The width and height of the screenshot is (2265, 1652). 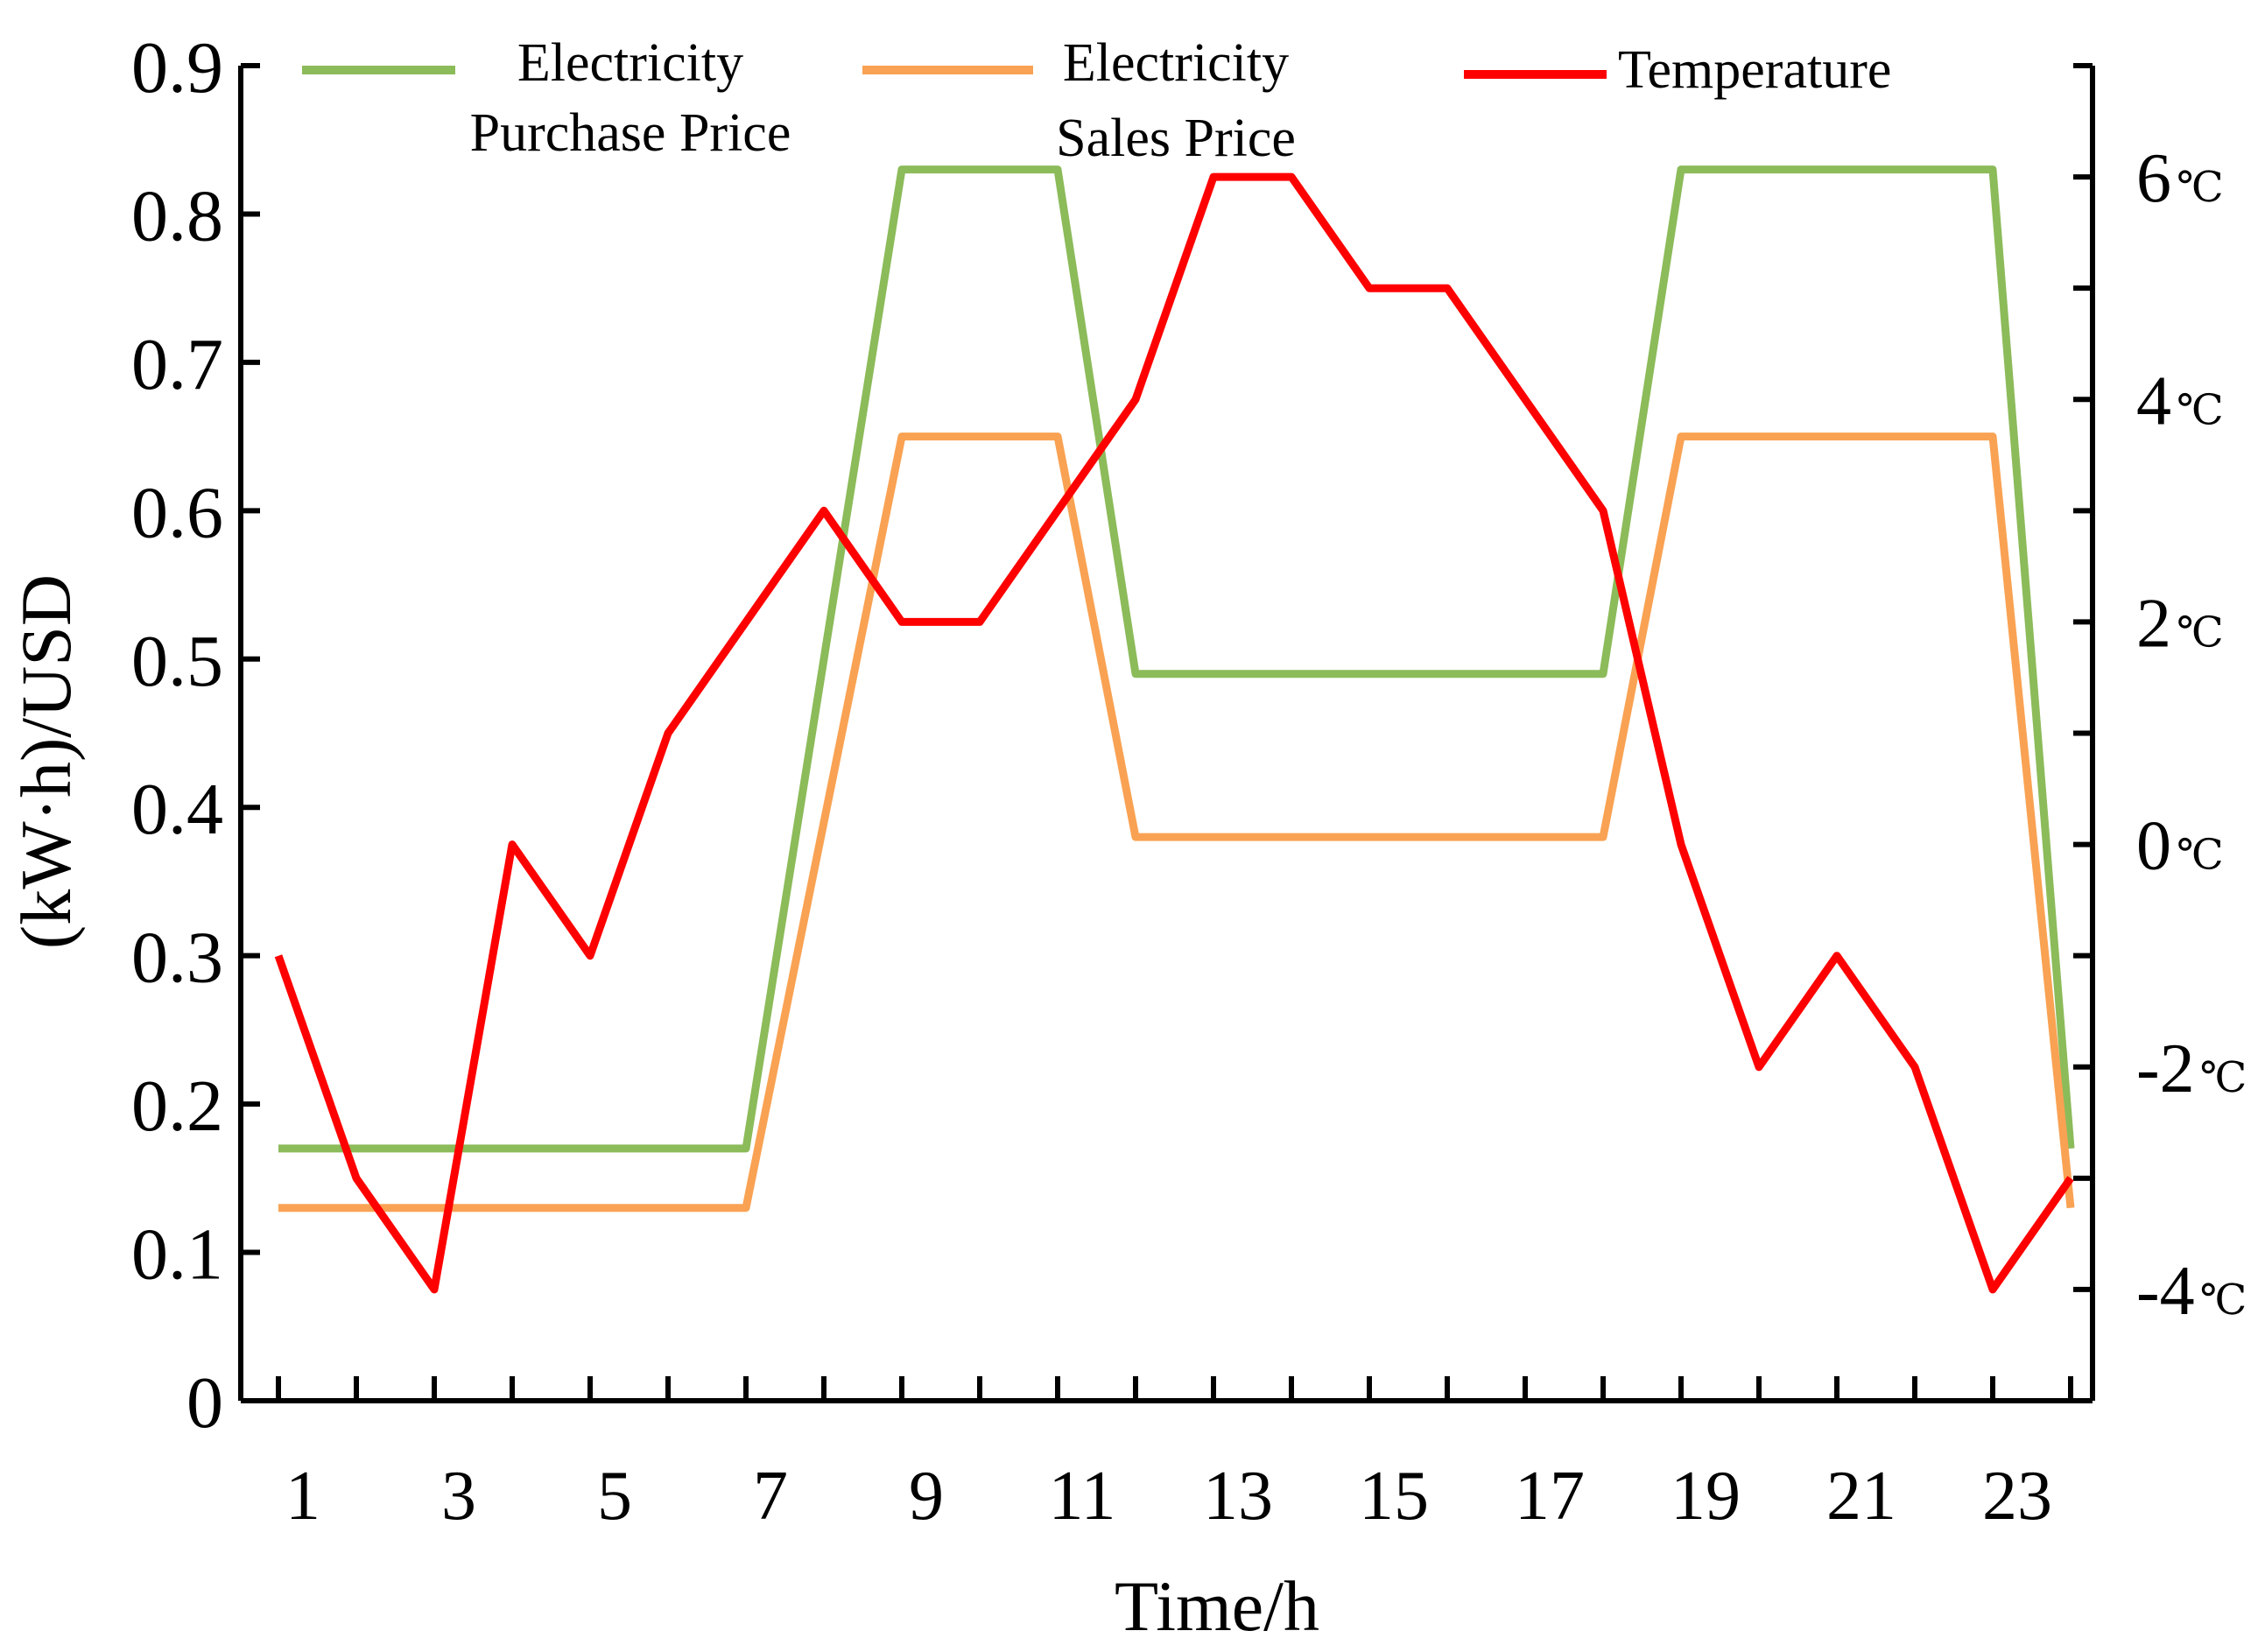 What do you see at coordinates (458, 1496) in the screenshot?
I see `x-tick-label: 3` at bounding box center [458, 1496].